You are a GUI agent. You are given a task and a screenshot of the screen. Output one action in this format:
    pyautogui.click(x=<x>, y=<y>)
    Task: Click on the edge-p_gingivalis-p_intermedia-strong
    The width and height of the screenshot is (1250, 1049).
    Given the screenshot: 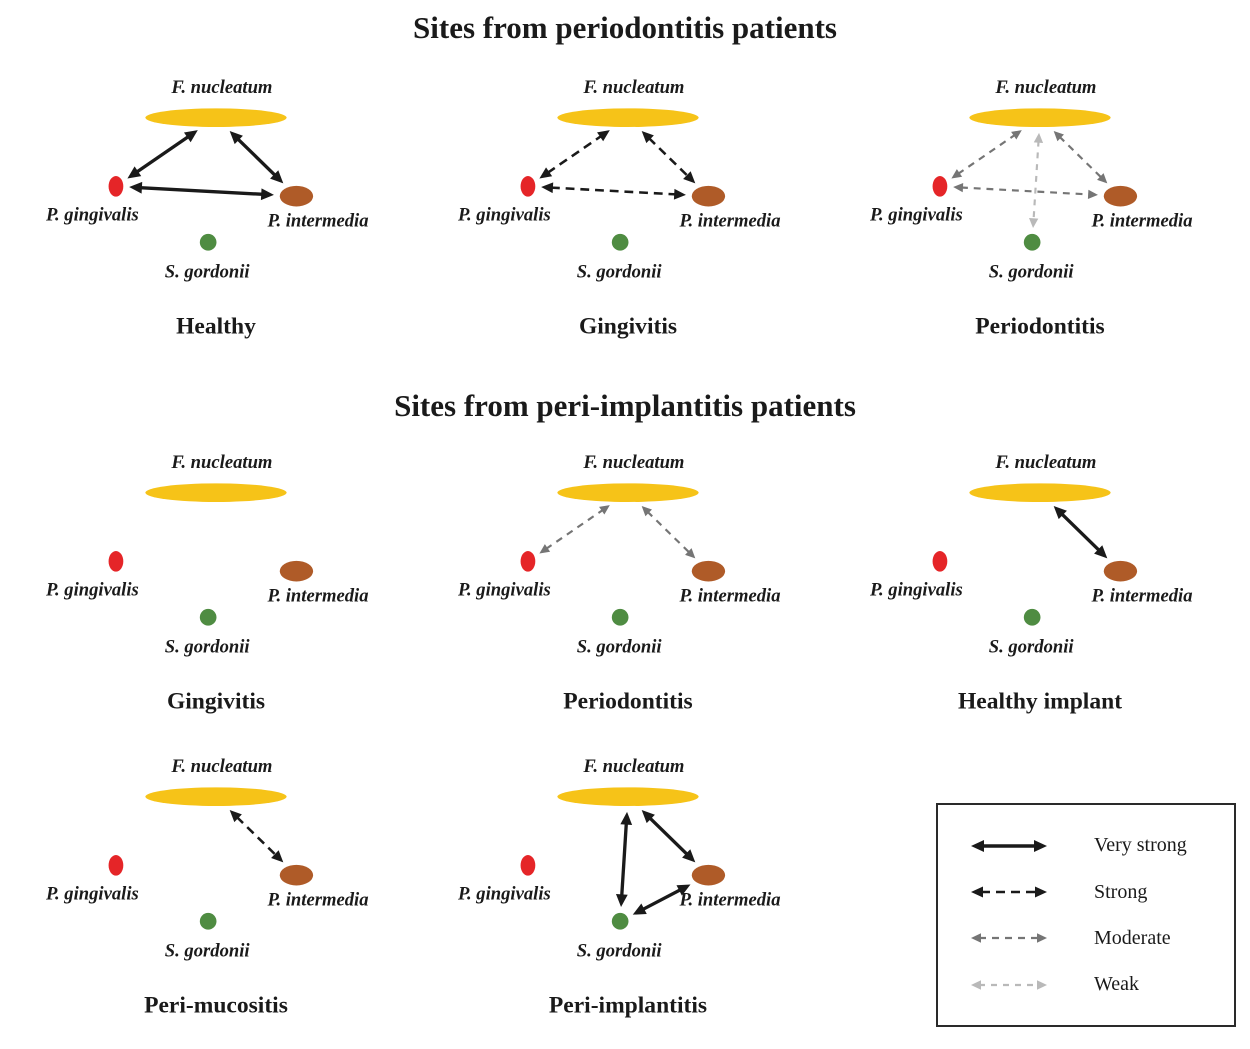 What is the action you would take?
    pyautogui.click(x=613, y=190)
    